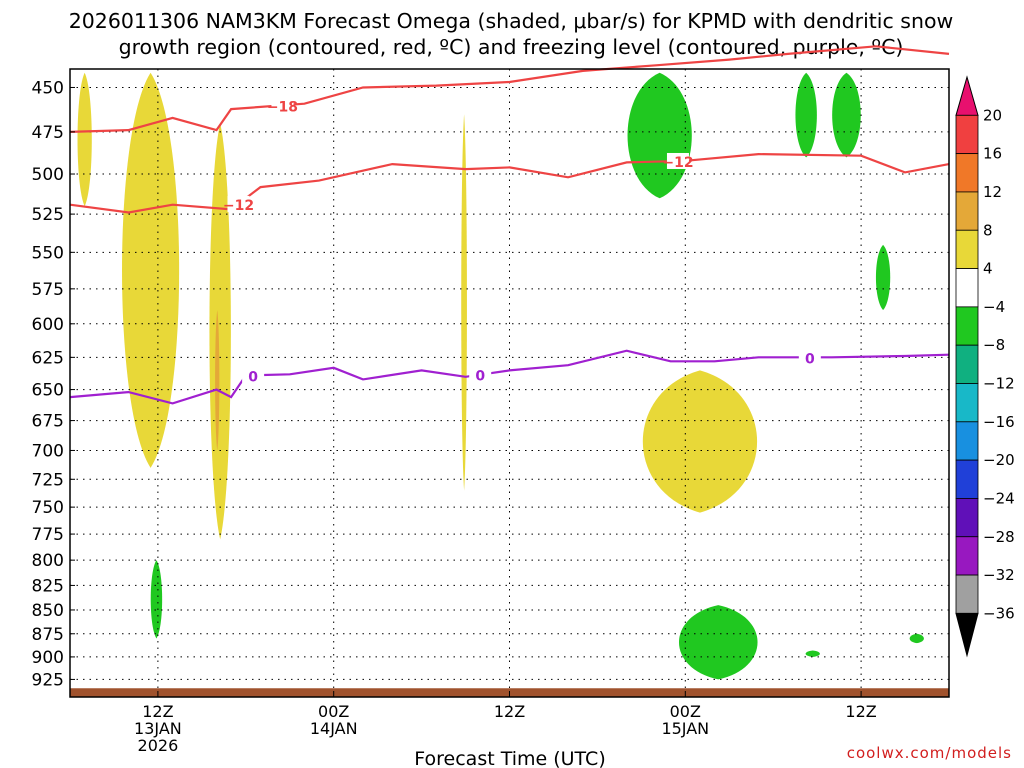 The width and height of the screenshot is (1024, 768). Describe the element at coordinates (48, 658) in the screenshot. I see `y-tick-label: 900` at that location.